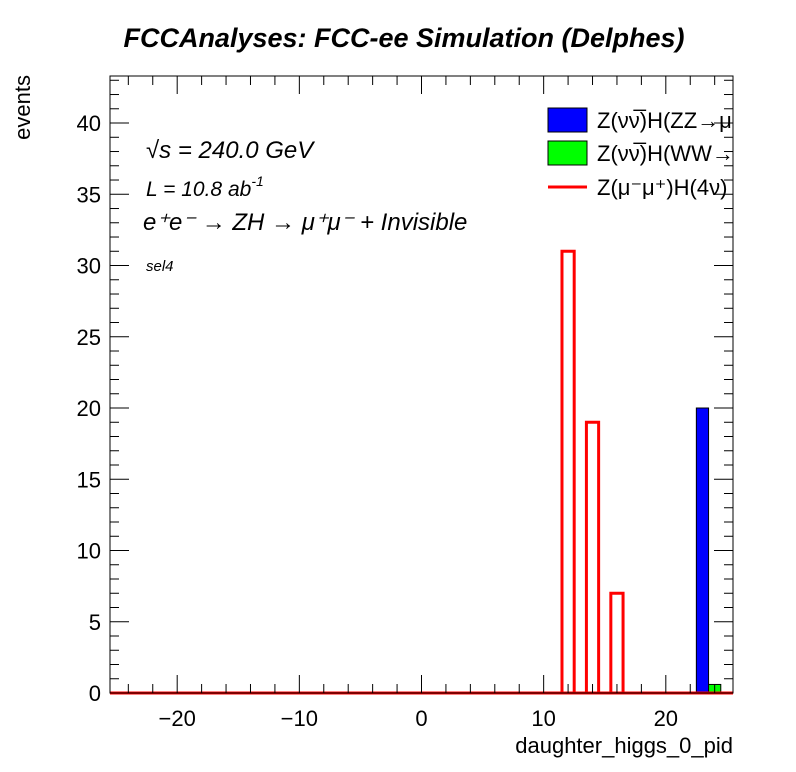 The image size is (796, 772). Describe the element at coordinates (299, 718) in the screenshot. I see `x-tick-label: −10` at that location.